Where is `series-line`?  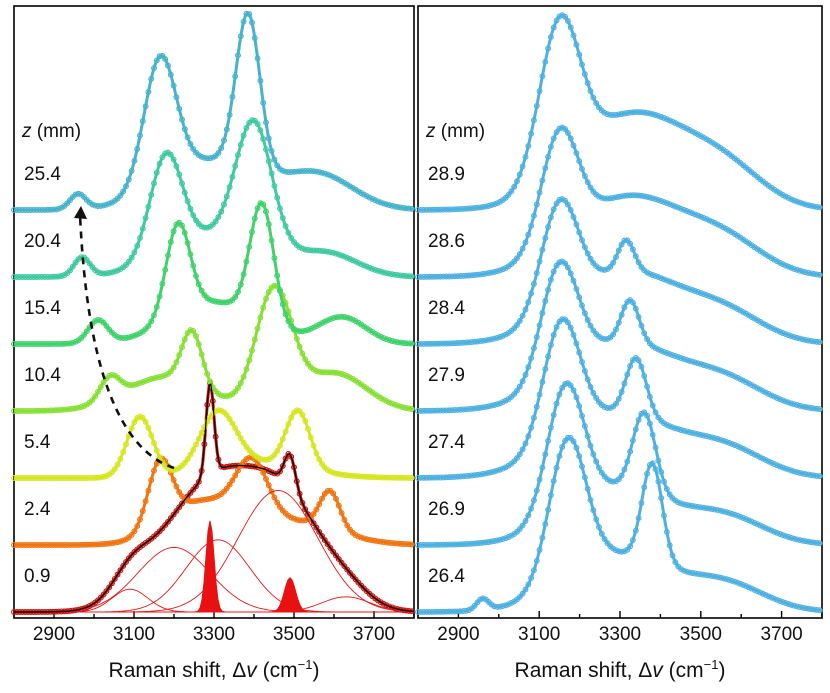 series-line is located at coordinates (620, 336).